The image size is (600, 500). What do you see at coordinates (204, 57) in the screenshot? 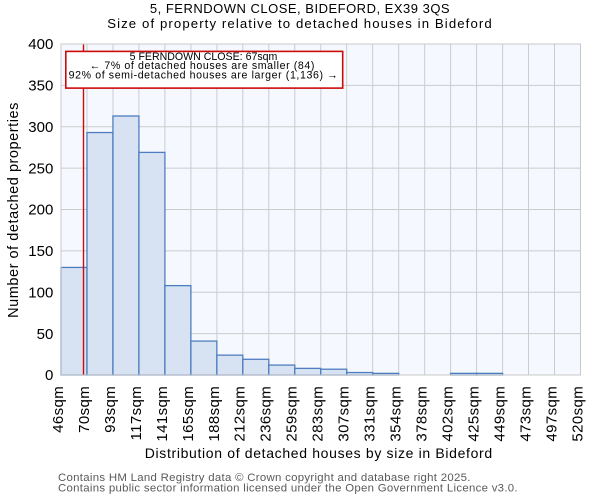
I see `svg-text: 5 FERNDOWN CLOSE: 67sqm` at bounding box center [204, 57].